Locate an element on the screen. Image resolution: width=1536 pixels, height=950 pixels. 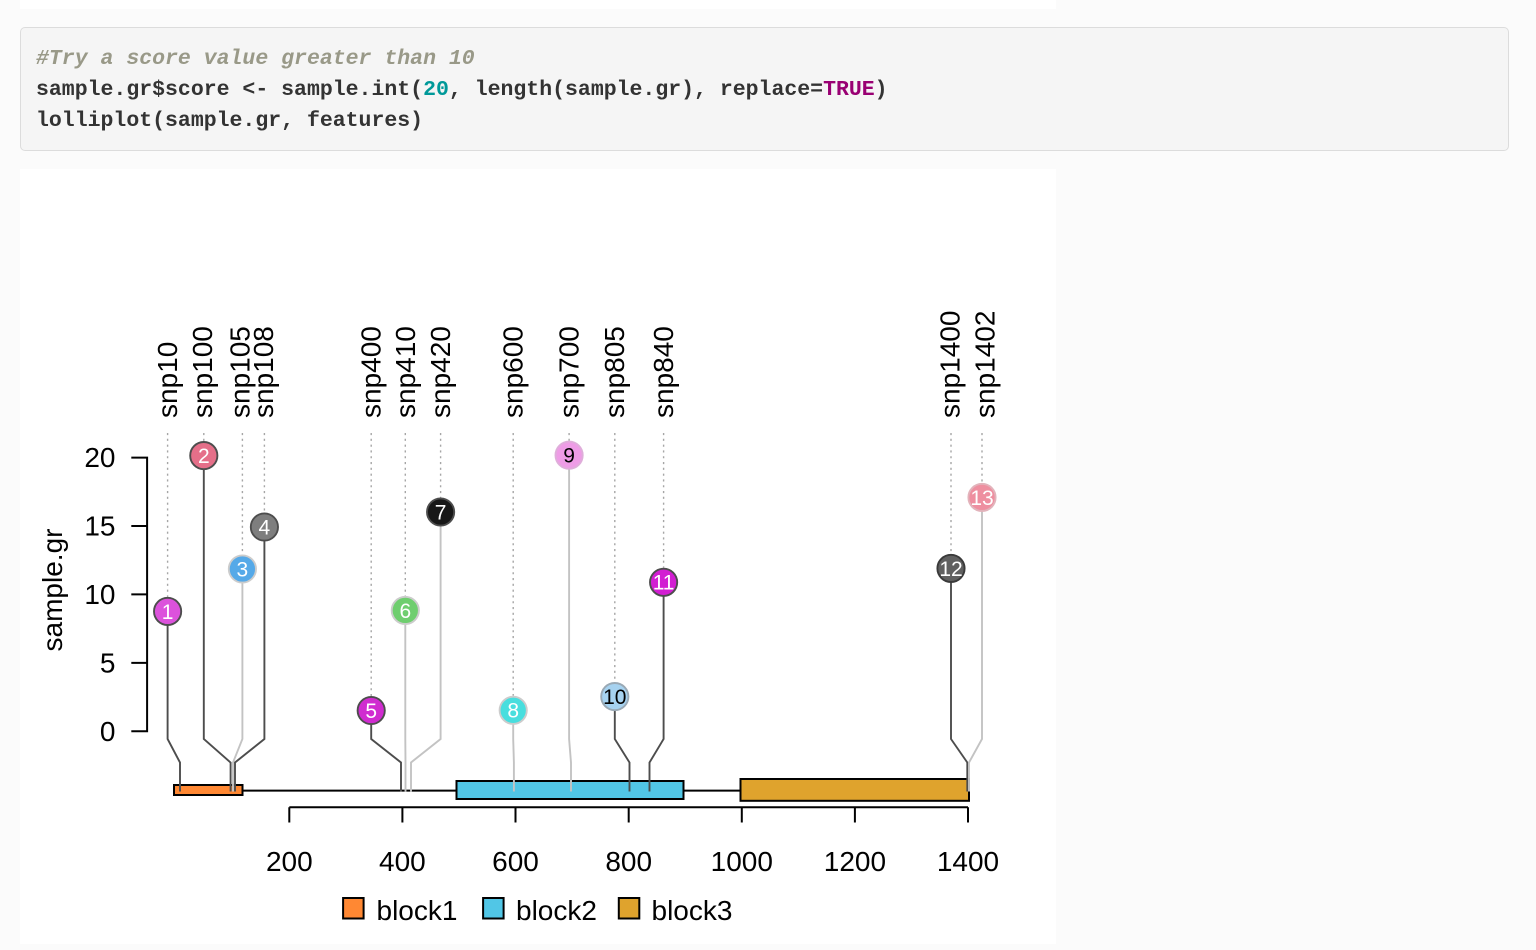
svg-text: 3 is located at coordinates (243, 569).